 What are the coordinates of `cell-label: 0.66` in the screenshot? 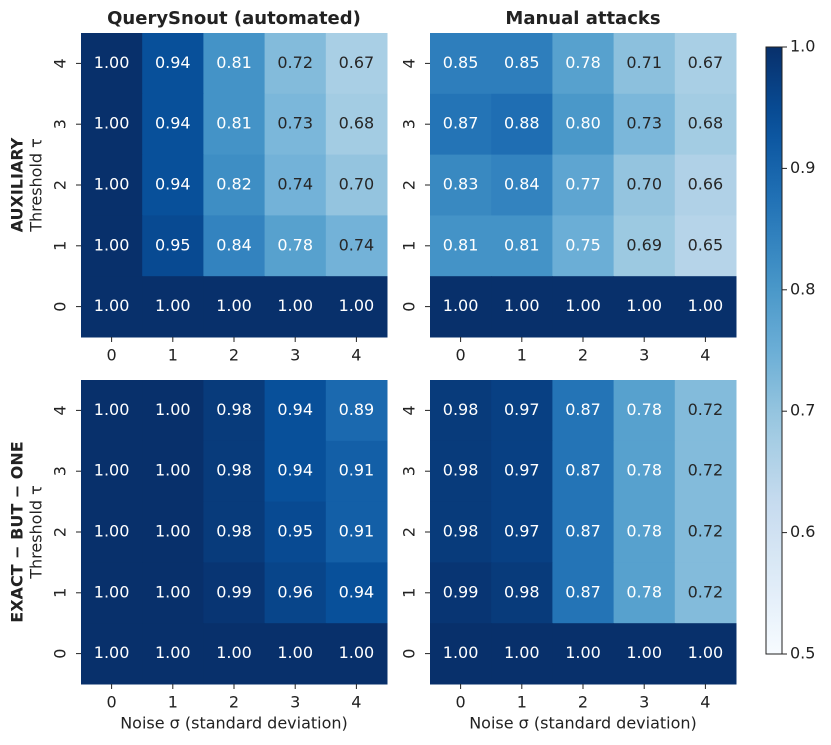 It's located at (706, 184).